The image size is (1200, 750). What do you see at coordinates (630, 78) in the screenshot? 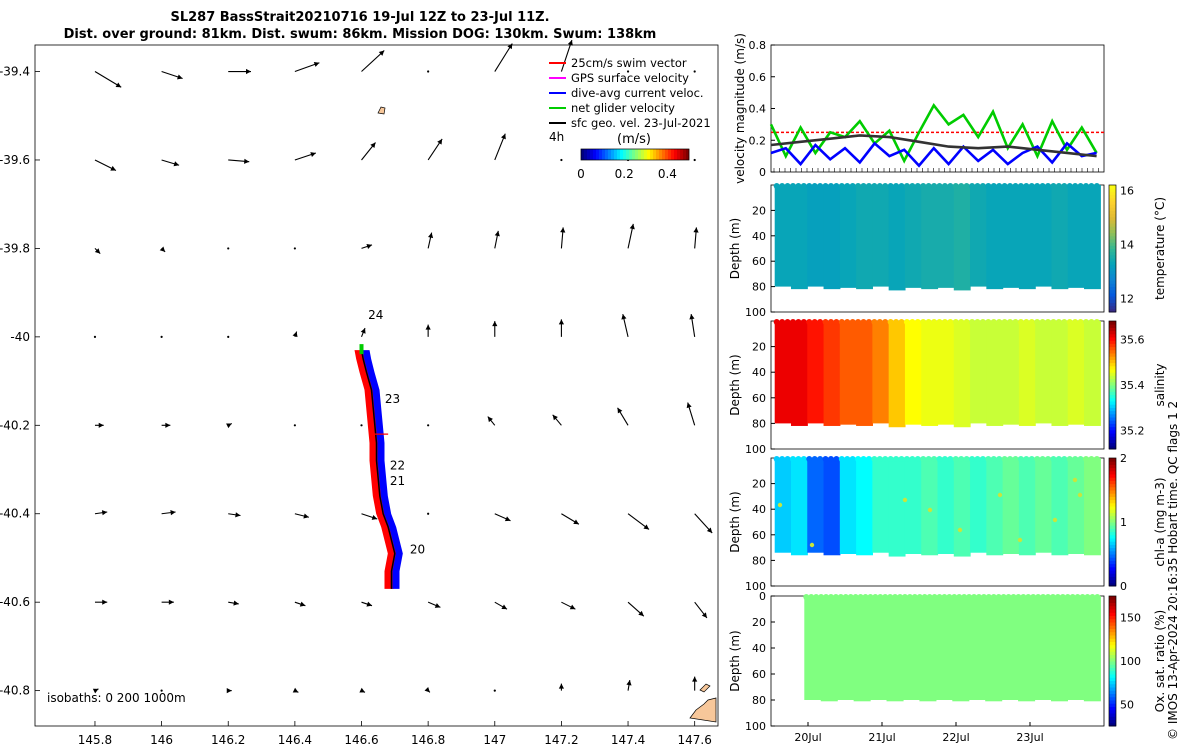
I see `legend-label: GPS surface velocity` at bounding box center [630, 78].